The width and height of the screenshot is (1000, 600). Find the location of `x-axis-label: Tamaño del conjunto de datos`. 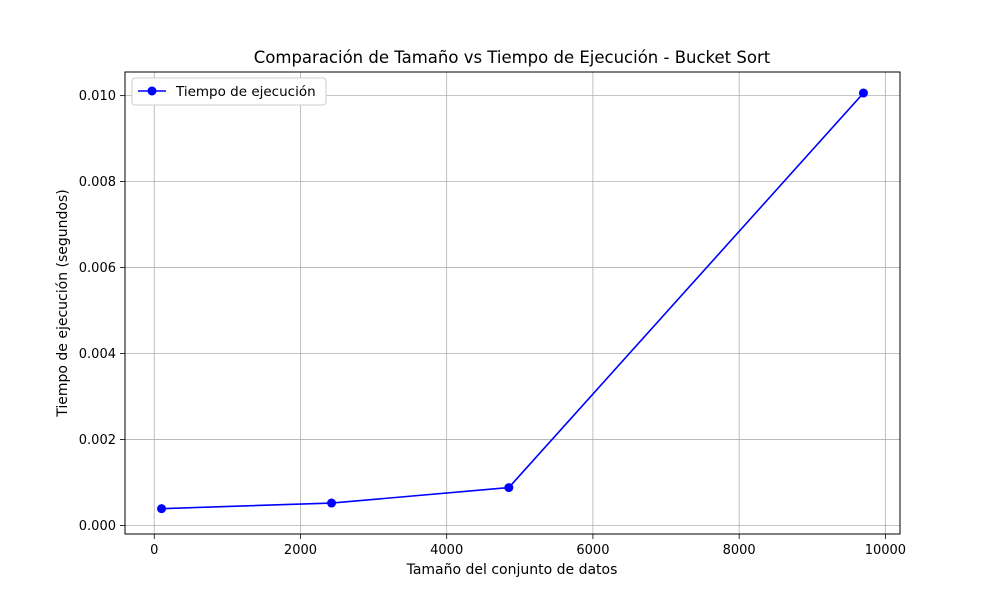

x-axis-label: Tamaño del conjunto de datos is located at coordinates (512, 570).